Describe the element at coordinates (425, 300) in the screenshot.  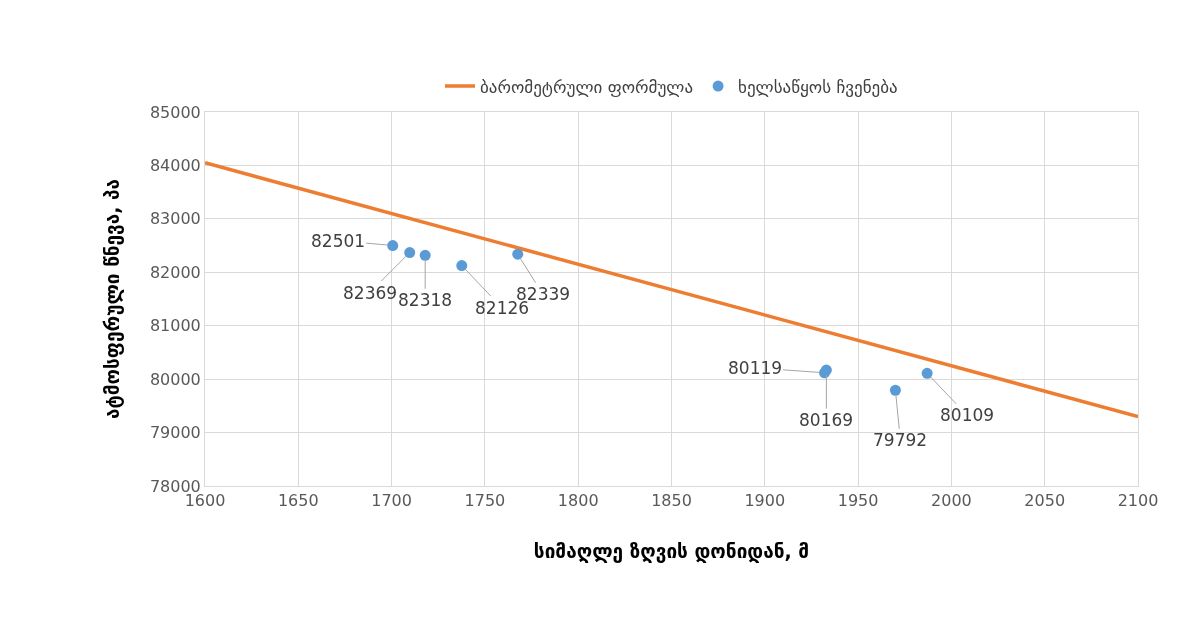
I see `data-label: 82318` at that location.